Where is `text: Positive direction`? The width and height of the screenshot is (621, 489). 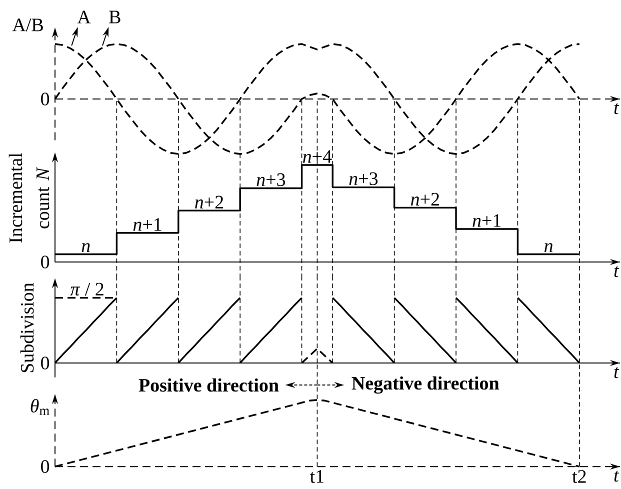
text: Positive direction is located at coordinates (208, 385).